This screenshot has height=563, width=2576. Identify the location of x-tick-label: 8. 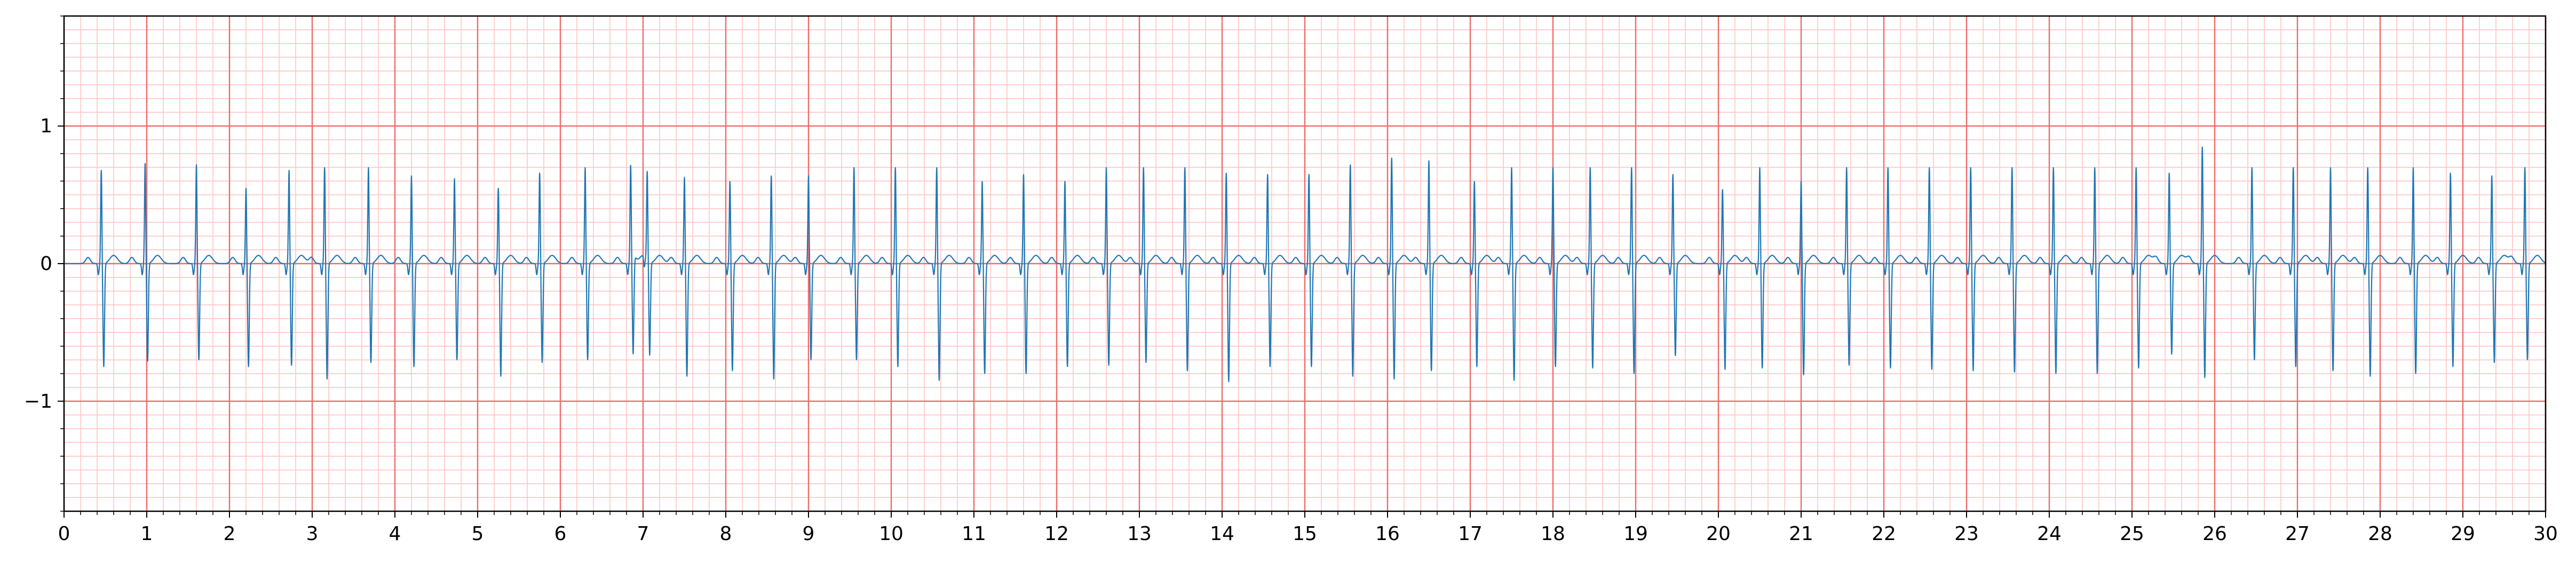
(726, 534).